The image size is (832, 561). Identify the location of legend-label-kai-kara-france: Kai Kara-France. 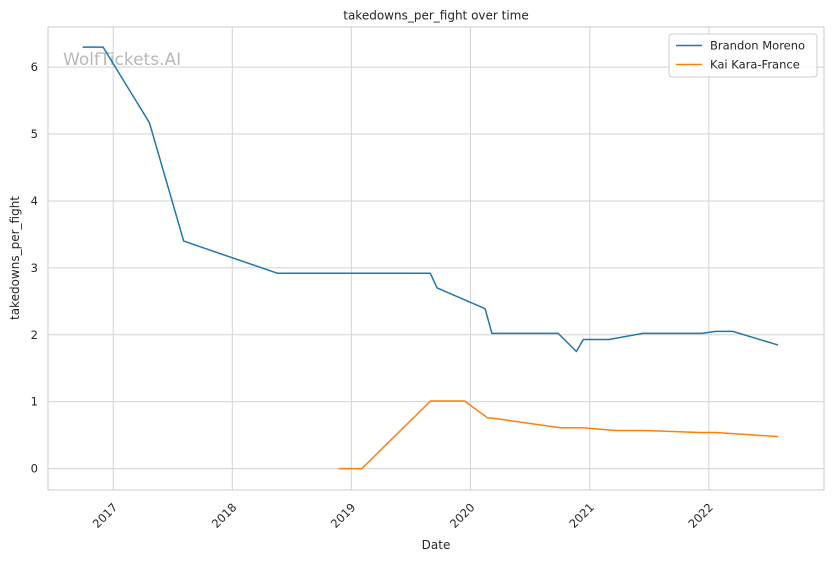
(755, 65).